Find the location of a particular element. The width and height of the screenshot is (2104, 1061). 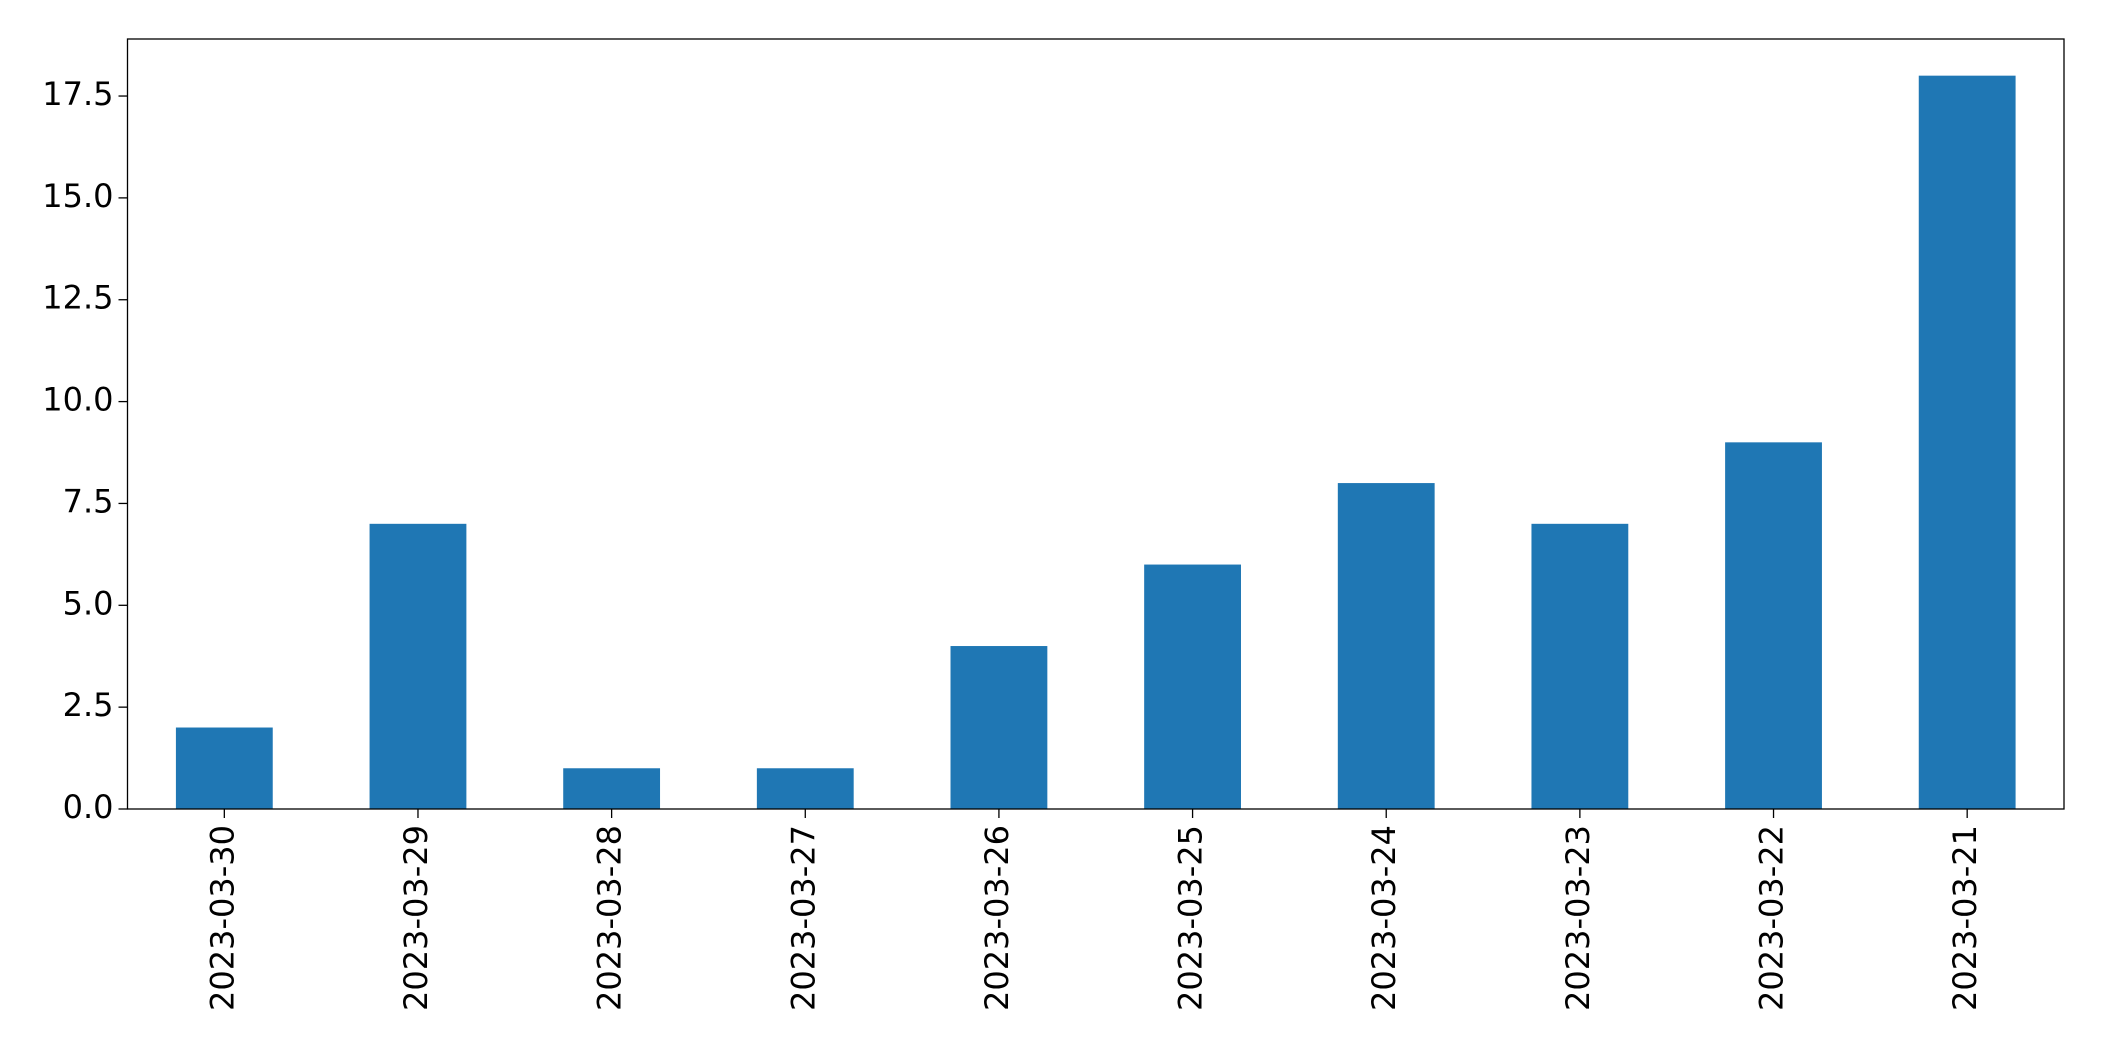

x-tick-label: 2023-03-21 is located at coordinates (1965, 918).